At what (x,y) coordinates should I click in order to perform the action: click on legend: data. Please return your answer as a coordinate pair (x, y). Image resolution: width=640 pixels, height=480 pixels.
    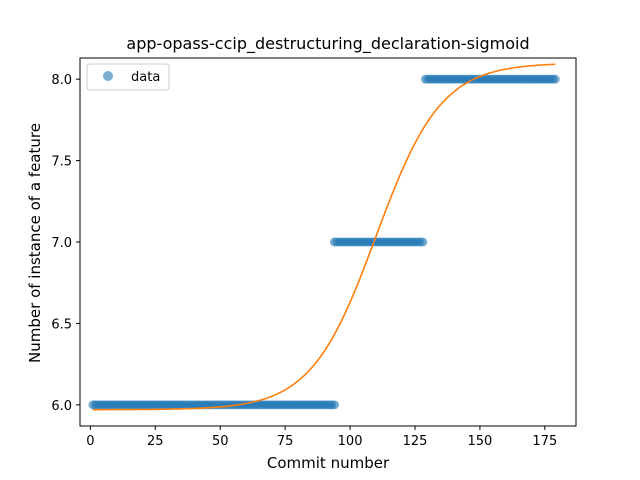
    Looking at the image, I should click on (128, 77).